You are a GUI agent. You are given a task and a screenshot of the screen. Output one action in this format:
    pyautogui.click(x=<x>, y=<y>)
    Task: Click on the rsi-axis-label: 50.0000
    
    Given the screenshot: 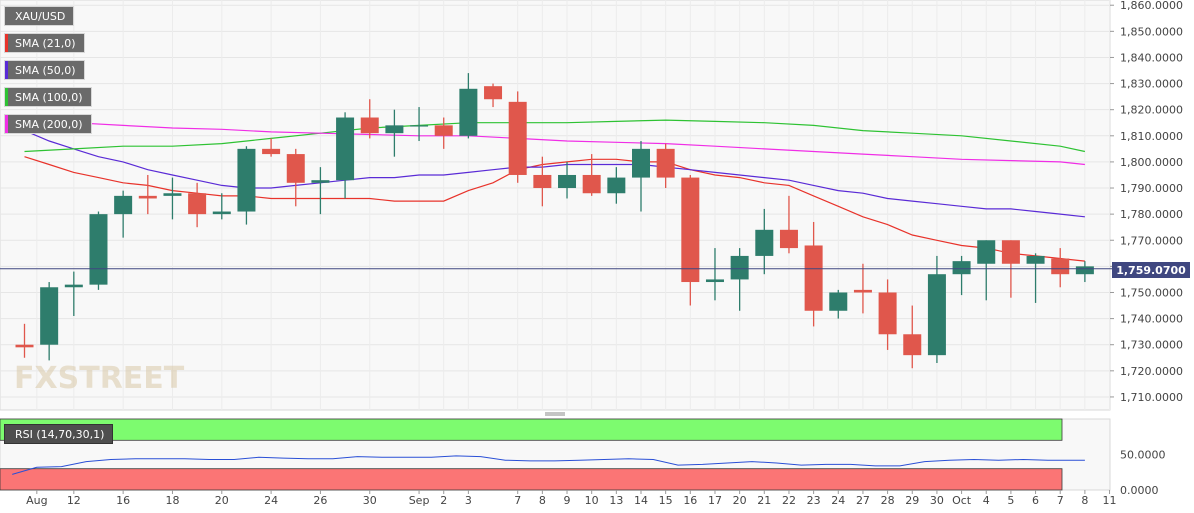 What is the action you would take?
    pyautogui.click(x=1143, y=455)
    